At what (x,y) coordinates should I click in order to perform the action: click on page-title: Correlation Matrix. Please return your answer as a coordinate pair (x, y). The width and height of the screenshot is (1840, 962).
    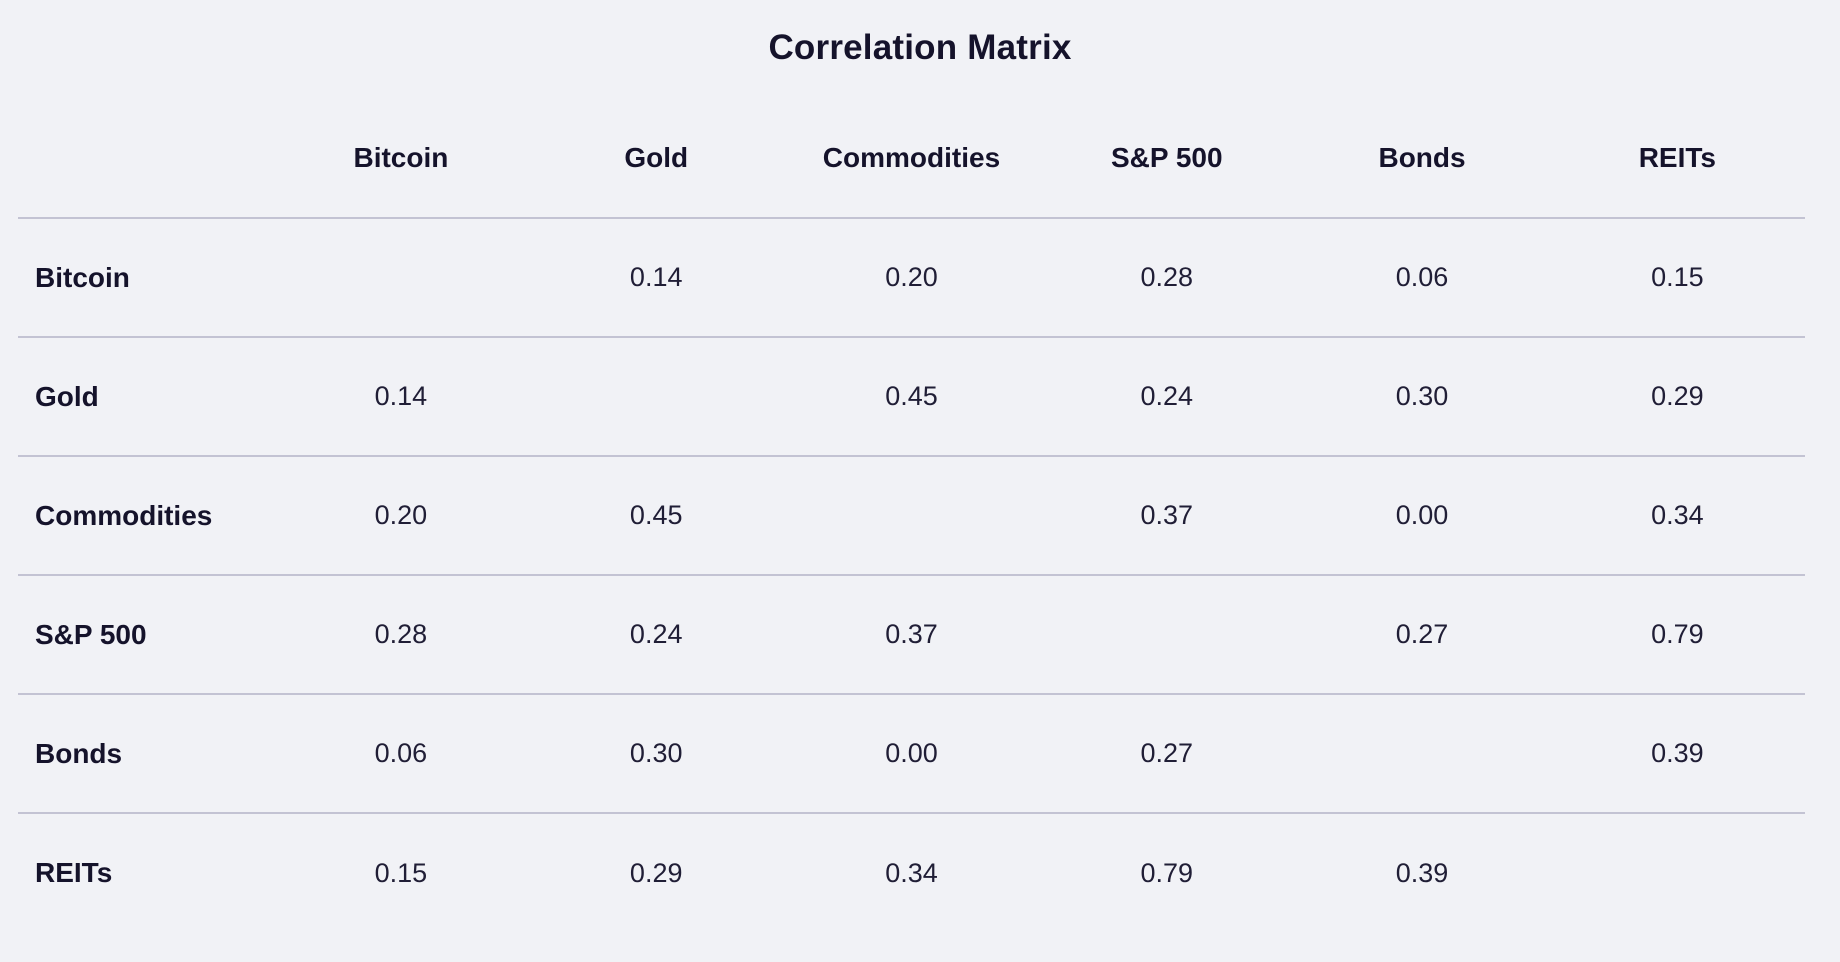
    Looking at the image, I should click on (920, 47).